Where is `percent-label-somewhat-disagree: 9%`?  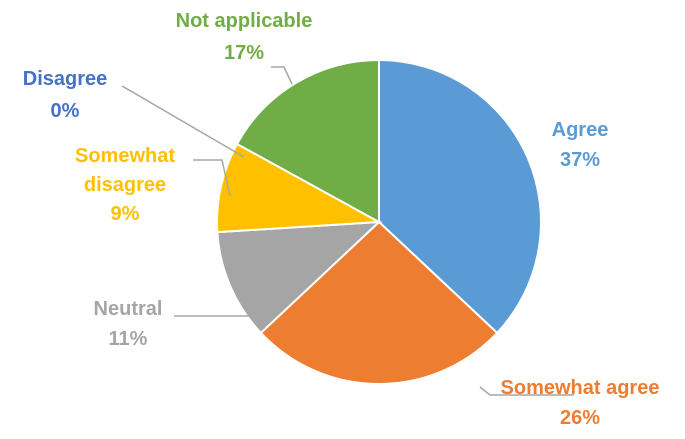 percent-label-somewhat-disagree: 9% is located at coordinates (125, 214).